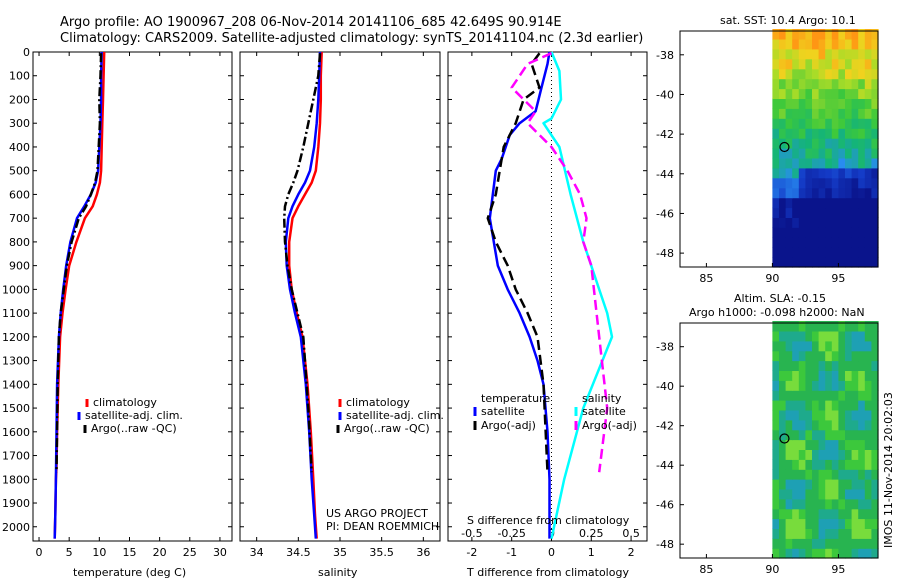 This screenshot has height=580, width=900. What do you see at coordinates (382, 526) in the screenshot?
I see `pi-label: PI: DEAN ROEMMICH` at bounding box center [382, 526].